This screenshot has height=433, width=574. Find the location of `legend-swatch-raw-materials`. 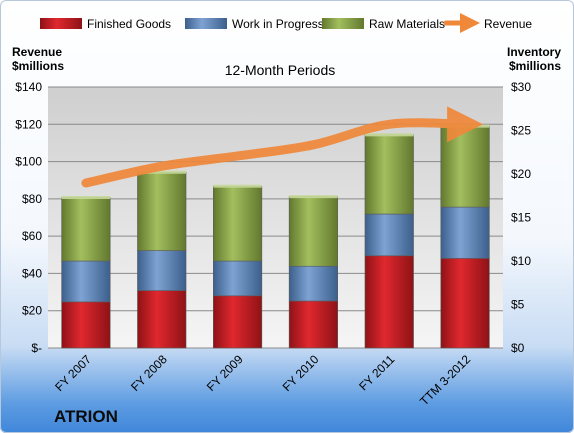

legend-swatch-raw-materials is located at coordinates (343, 23).